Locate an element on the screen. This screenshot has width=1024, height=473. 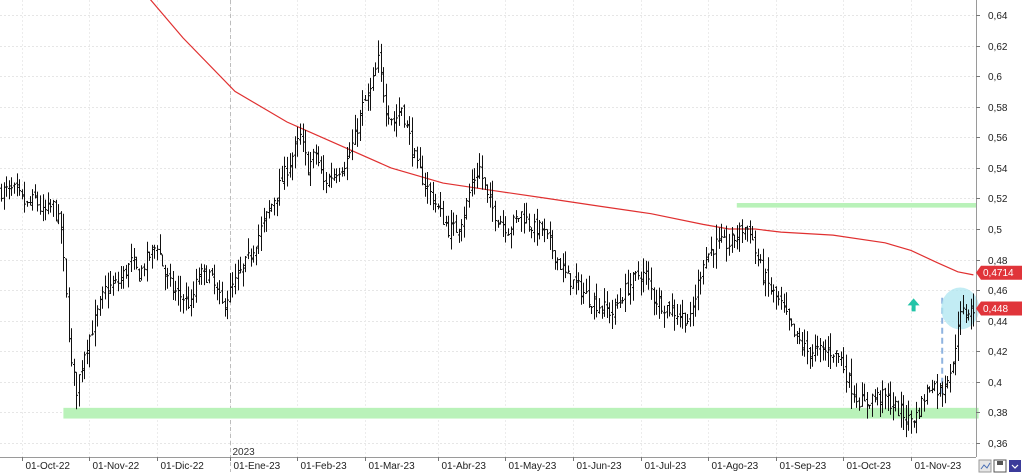
x-tick-label: 01-Dic-22 is located at coordinates (183, 466).